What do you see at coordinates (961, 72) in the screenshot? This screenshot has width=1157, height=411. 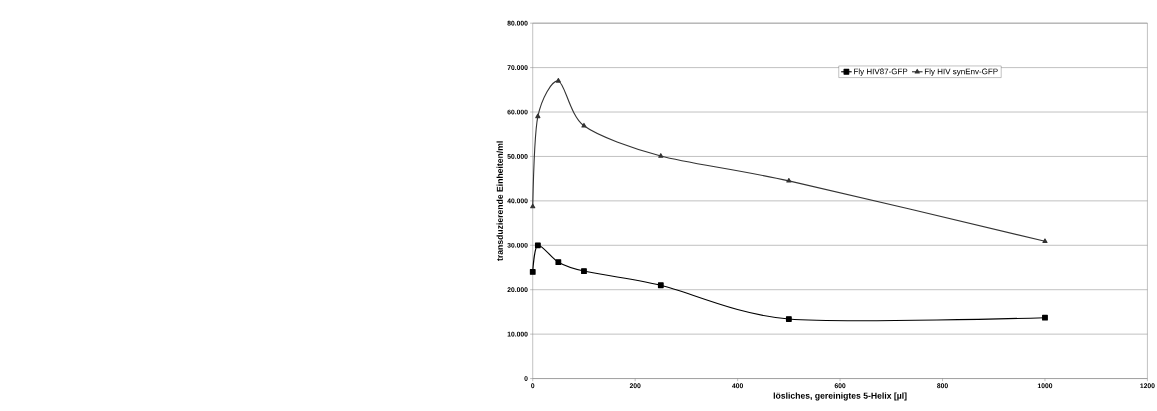 I see `legend-label: Fly HIV synEnv-GFP` at bounding box center [961, 72].